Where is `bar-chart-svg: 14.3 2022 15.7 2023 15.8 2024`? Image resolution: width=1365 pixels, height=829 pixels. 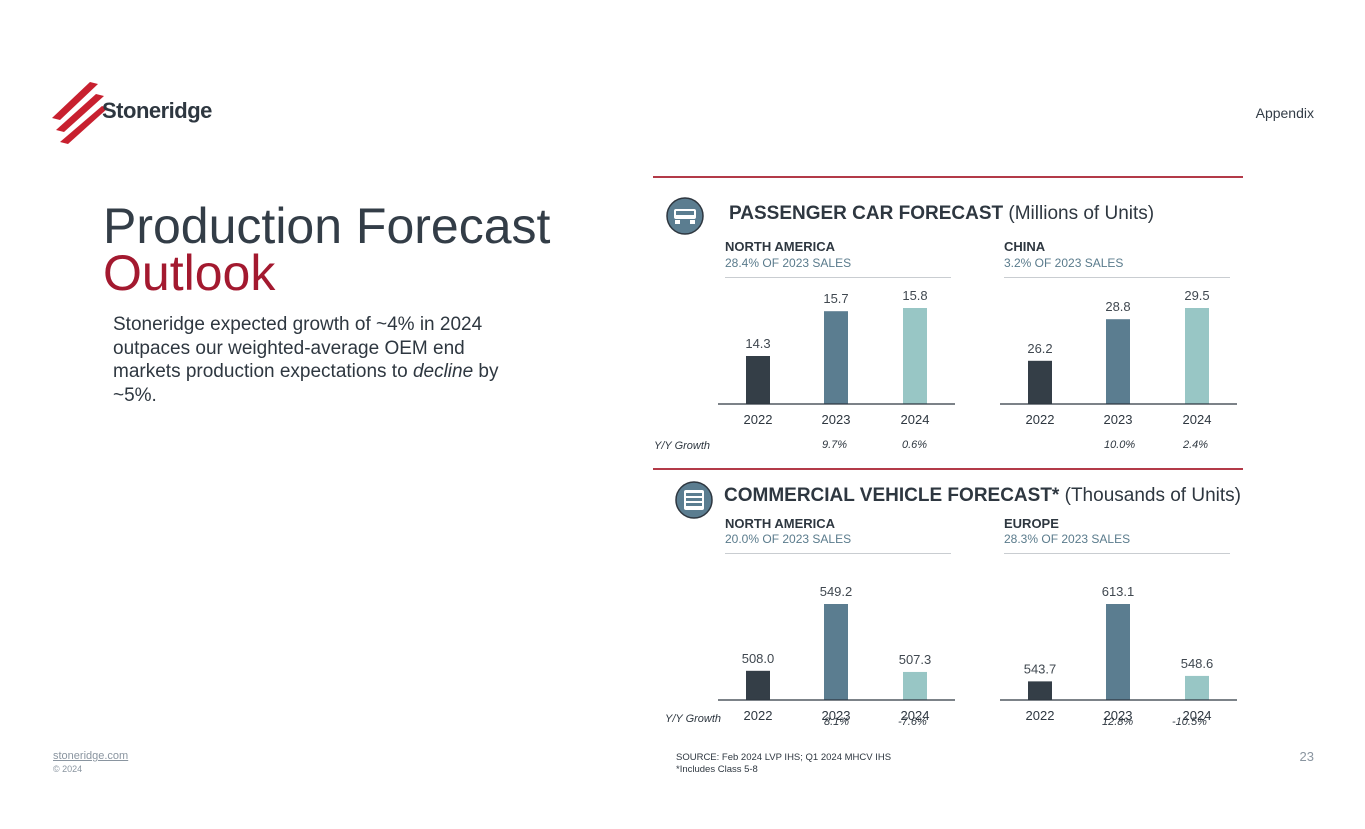
bar-chart-svg: 14.3 2022 15.7 2023 15.8 2024 is located at coordinates (836, 357).